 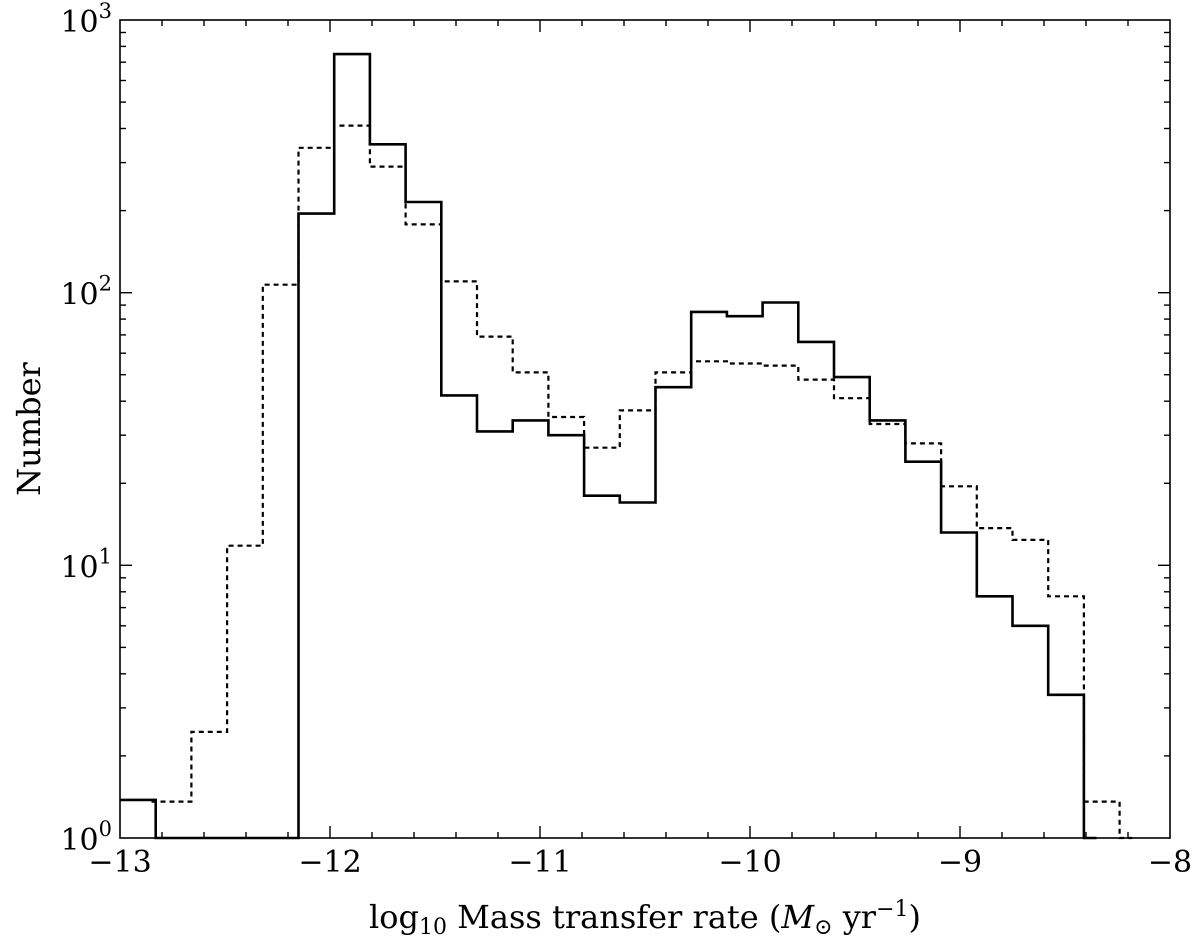 What do you see at coordinates (105, 829) in the screenshot?
I see `y-tick-label-exponent: 0` at bounding box center [105, 829].